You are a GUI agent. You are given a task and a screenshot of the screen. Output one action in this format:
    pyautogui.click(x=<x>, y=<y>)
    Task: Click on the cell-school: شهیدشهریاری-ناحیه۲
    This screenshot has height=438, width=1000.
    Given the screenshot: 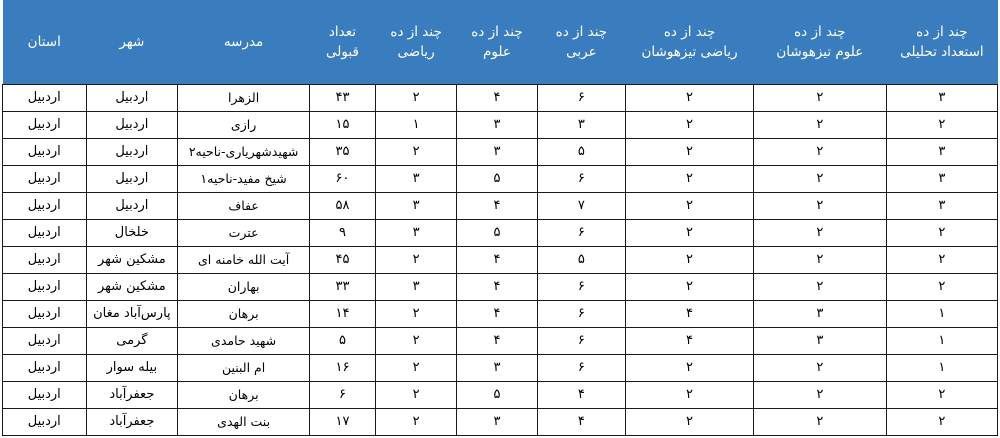 What is the action you would take?
    pyautogui.click(x=244, y=151)
    